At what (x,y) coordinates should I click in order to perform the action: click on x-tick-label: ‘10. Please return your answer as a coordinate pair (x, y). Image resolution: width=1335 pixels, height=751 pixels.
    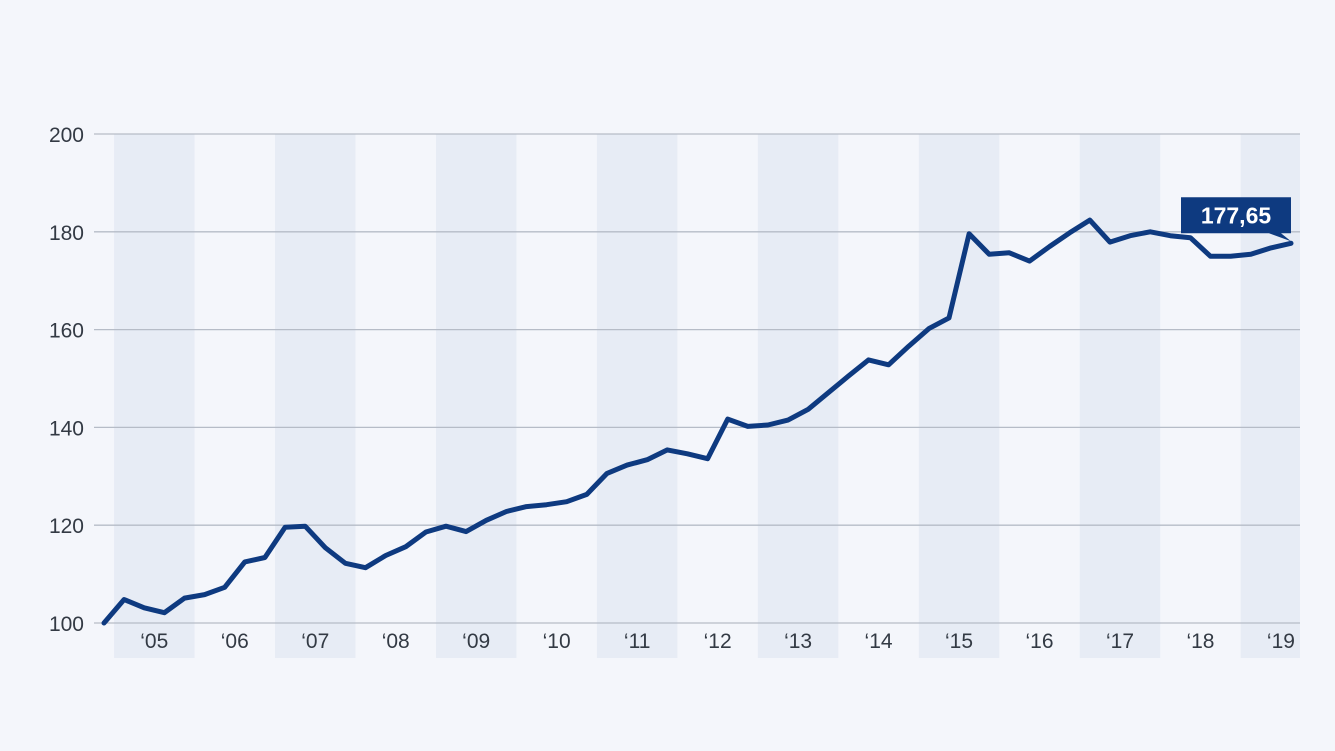
    Looking at the image, I should click on (557, 641).